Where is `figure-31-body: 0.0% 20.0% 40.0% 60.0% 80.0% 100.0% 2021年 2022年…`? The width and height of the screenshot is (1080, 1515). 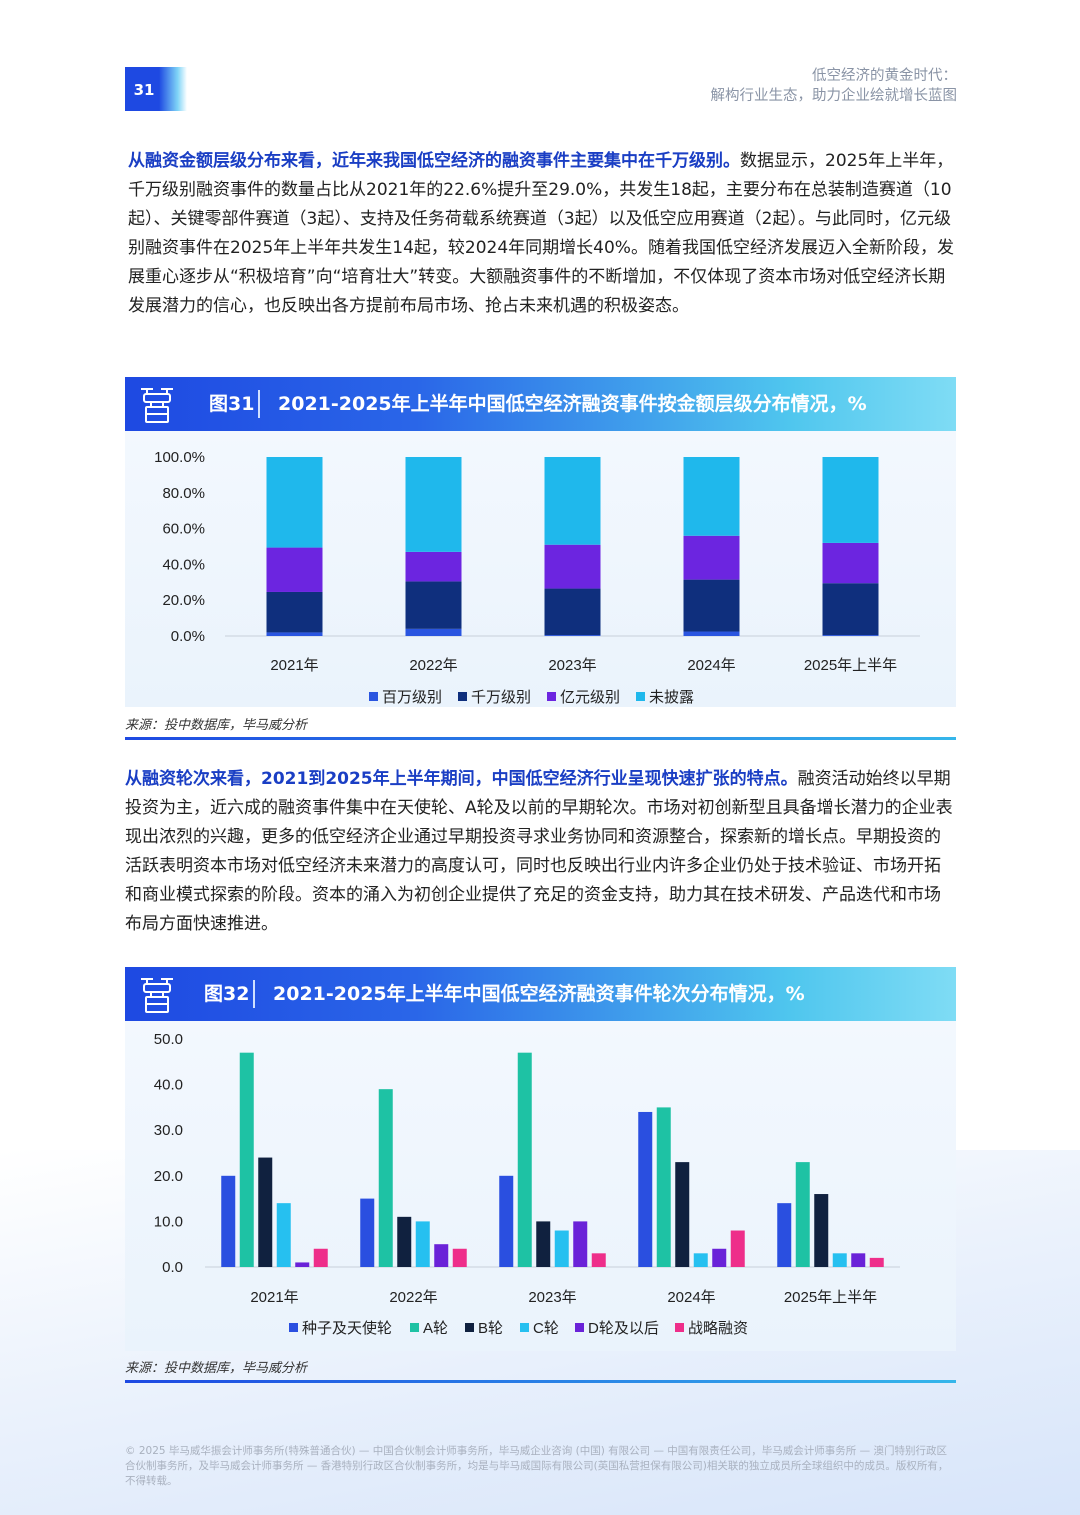 figure-31-body: 0.0% 20.0% 40.0% 60.0% 80.0% 100.0% 2021年 2022年… is located at coordinates (540, 569).